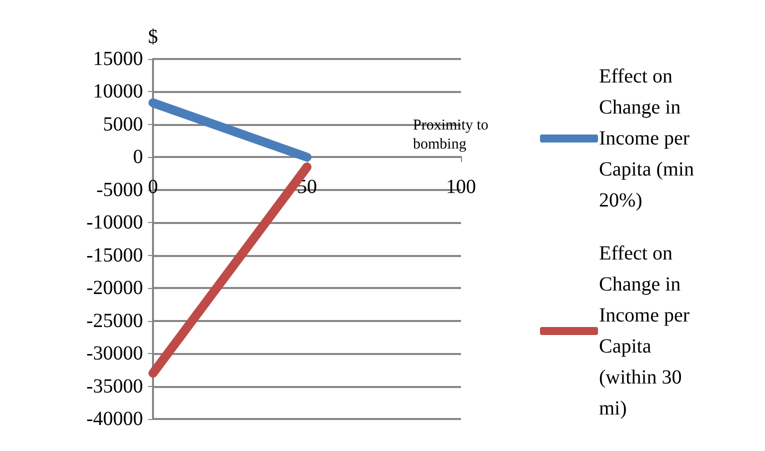 The height and width of the screenshot is (451, 765). Describe the element at coordinates (114, 255) in the screenshot. I see `y-tick-label: -15000` at that location.